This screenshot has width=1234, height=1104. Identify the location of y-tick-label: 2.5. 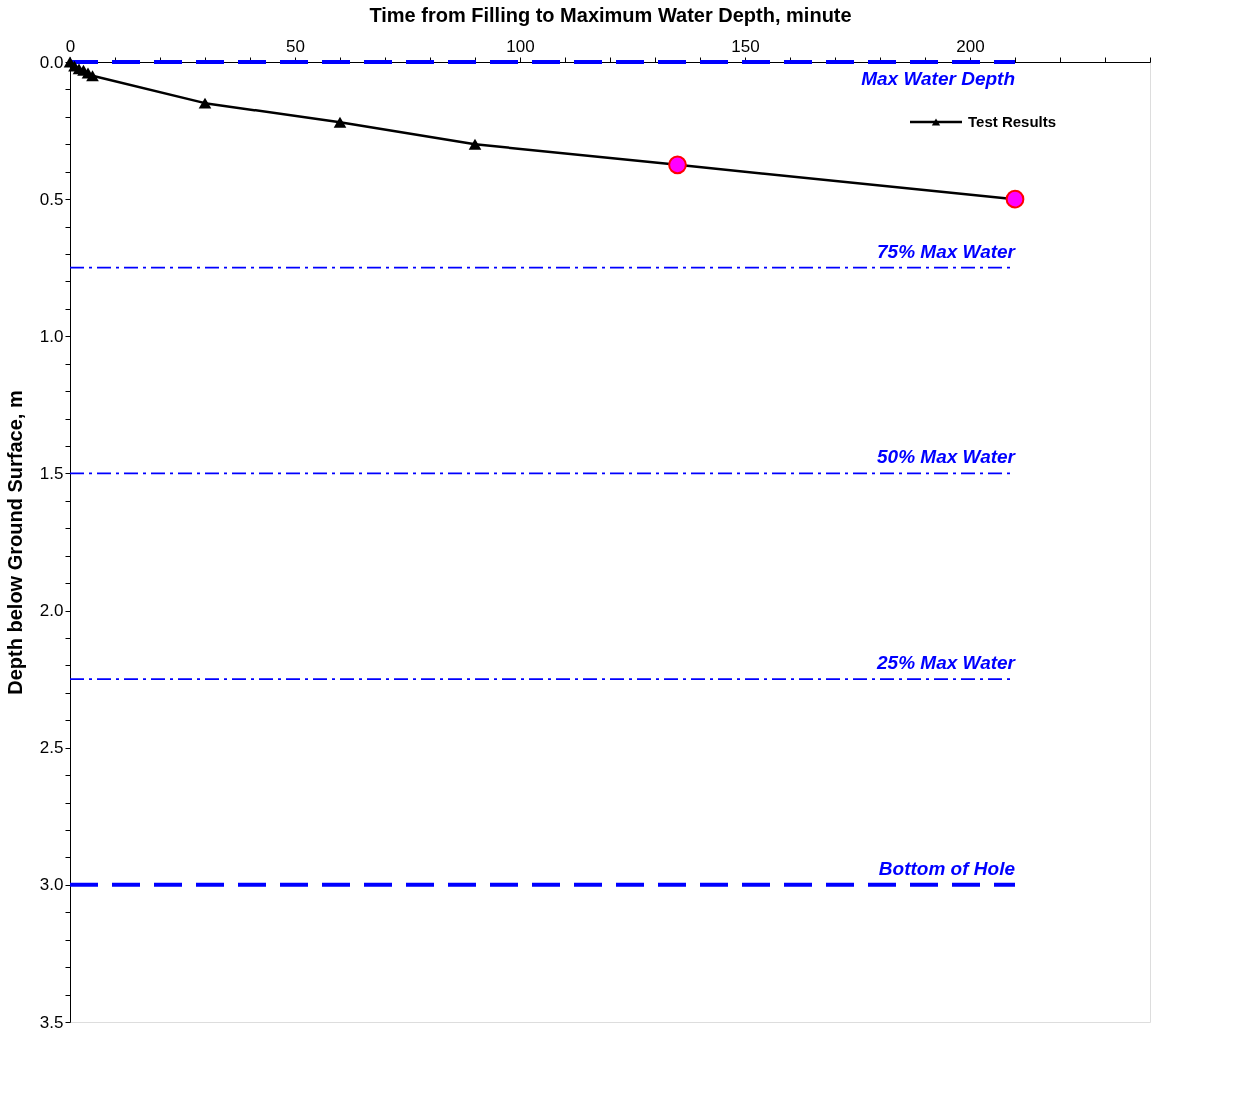
(51, 748).